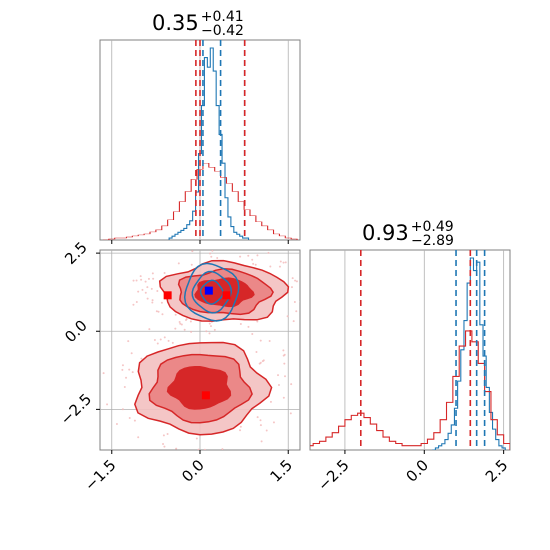 The height and width of the screenshot is (550, 550). Describe the element at coordinates (281, 471) in the screenshot. I see `scatter-xtick-label-2: 1.5` at that location.